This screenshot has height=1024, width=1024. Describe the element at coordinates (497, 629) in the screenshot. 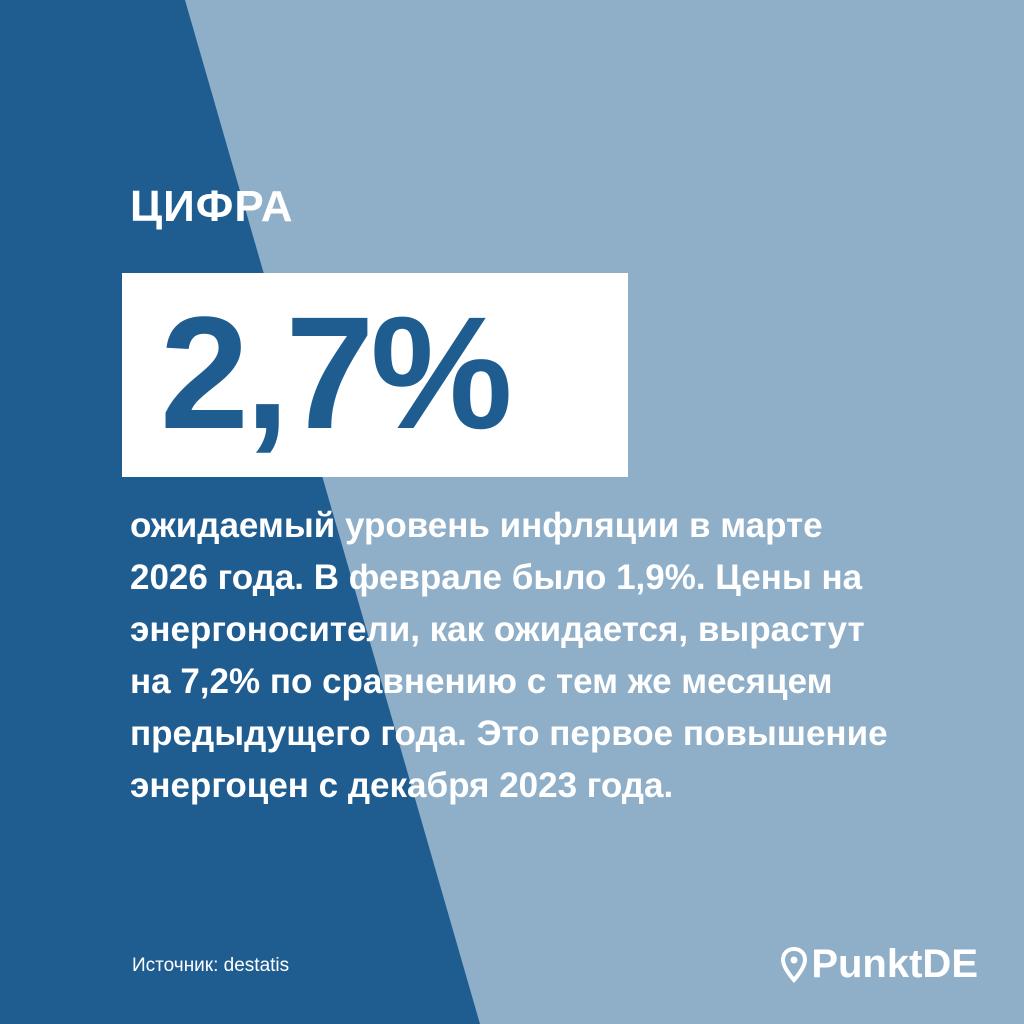

I see `body-line: энергоносители, как ожидается, вырастут` at that location.